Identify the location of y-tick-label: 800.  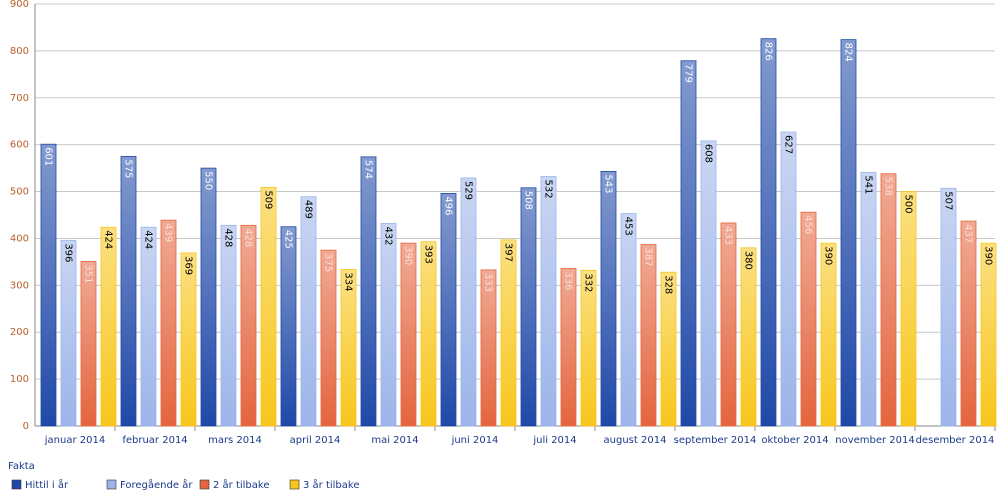
(19, 51).